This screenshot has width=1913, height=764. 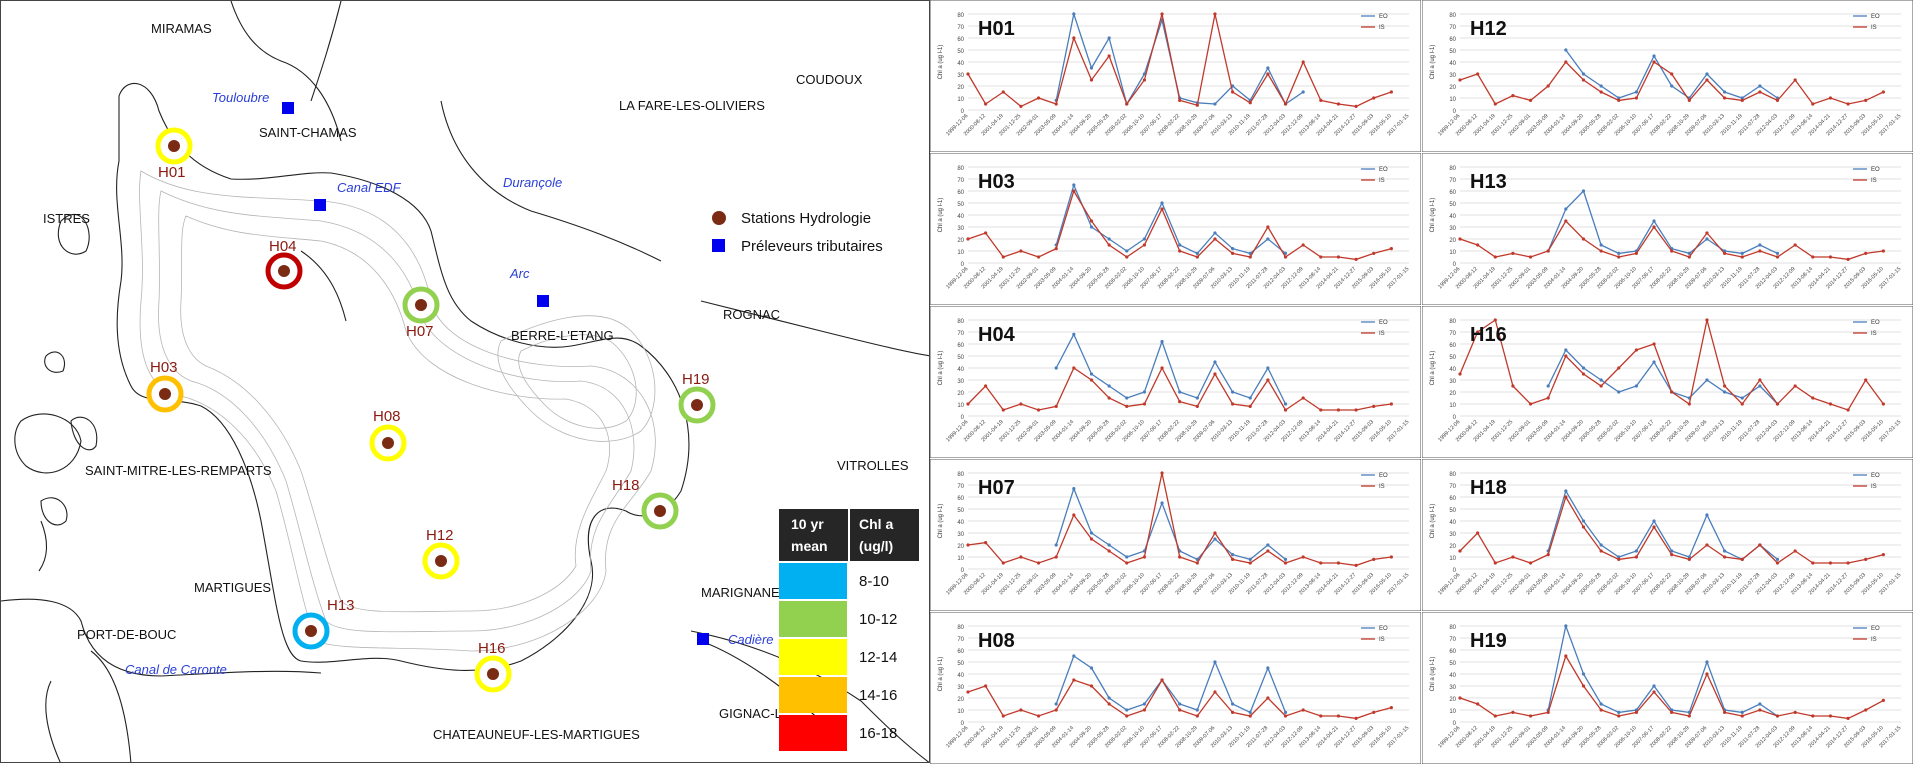 I want to click on station-H12: H12, so click(x=441, y=553).